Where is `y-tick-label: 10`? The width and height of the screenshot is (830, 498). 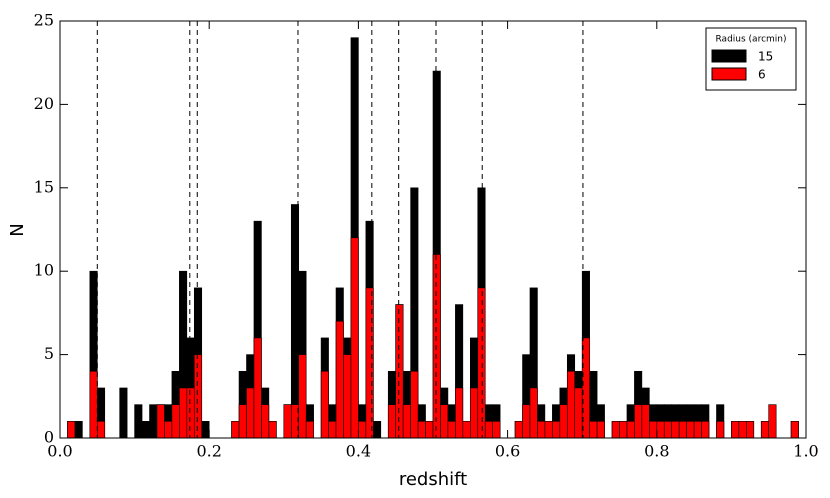 y-tick-label: 10 is located at coordinates (44, 270).